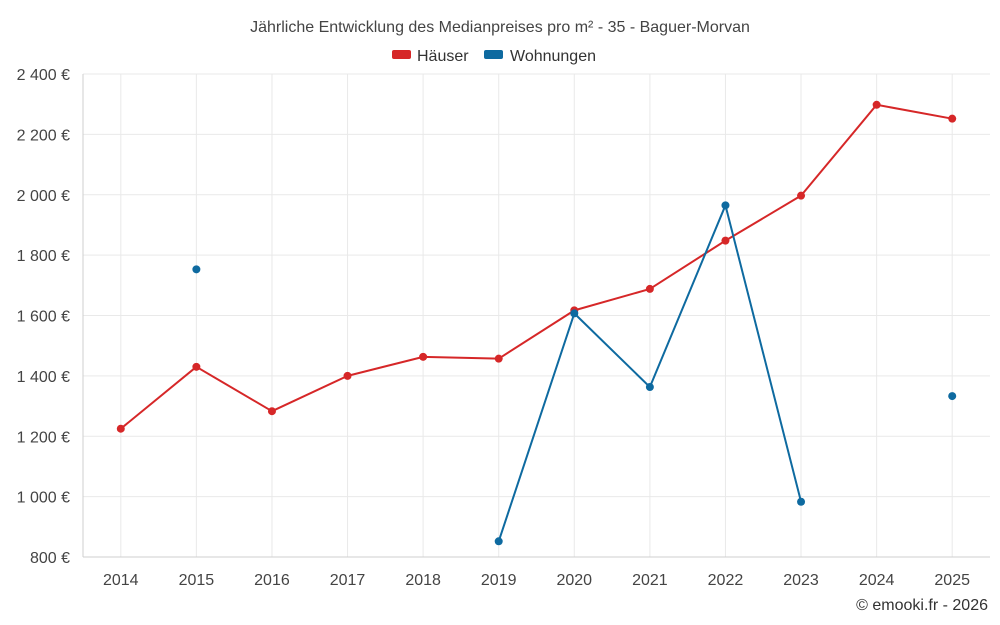 This screenshot has width=1000, height=625. Describe the element at coordinates (121, 580) in the screenshot. I see `x-tick-label: 2014` at that location.